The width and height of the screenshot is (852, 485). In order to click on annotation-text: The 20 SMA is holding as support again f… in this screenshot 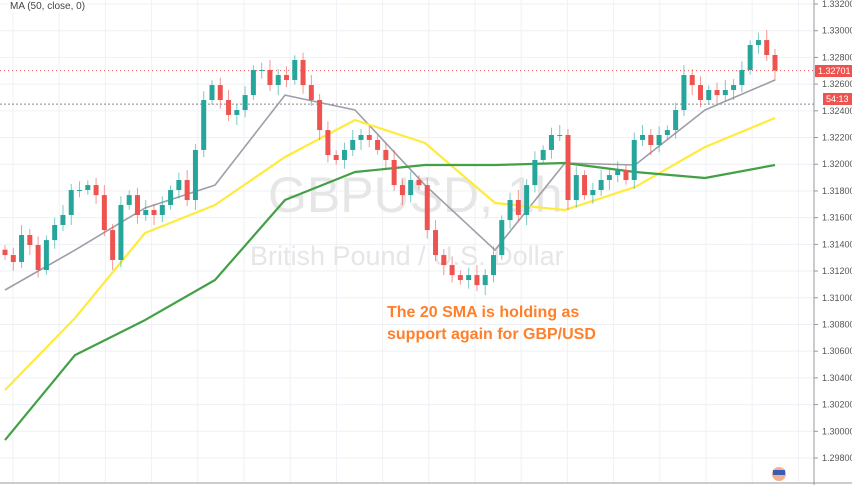, I will do `click(491, 324)`.